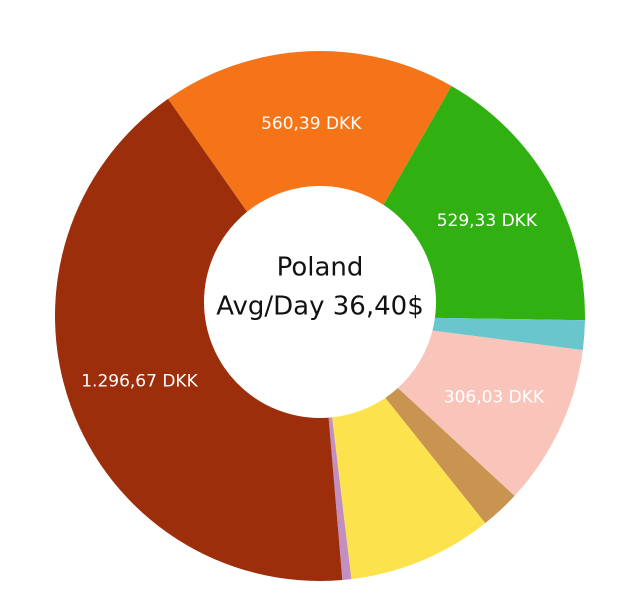 This screenshot has height=593, width=640. I want to click on slice-label-7: 1.296,67 DKK, so click(139, 381).